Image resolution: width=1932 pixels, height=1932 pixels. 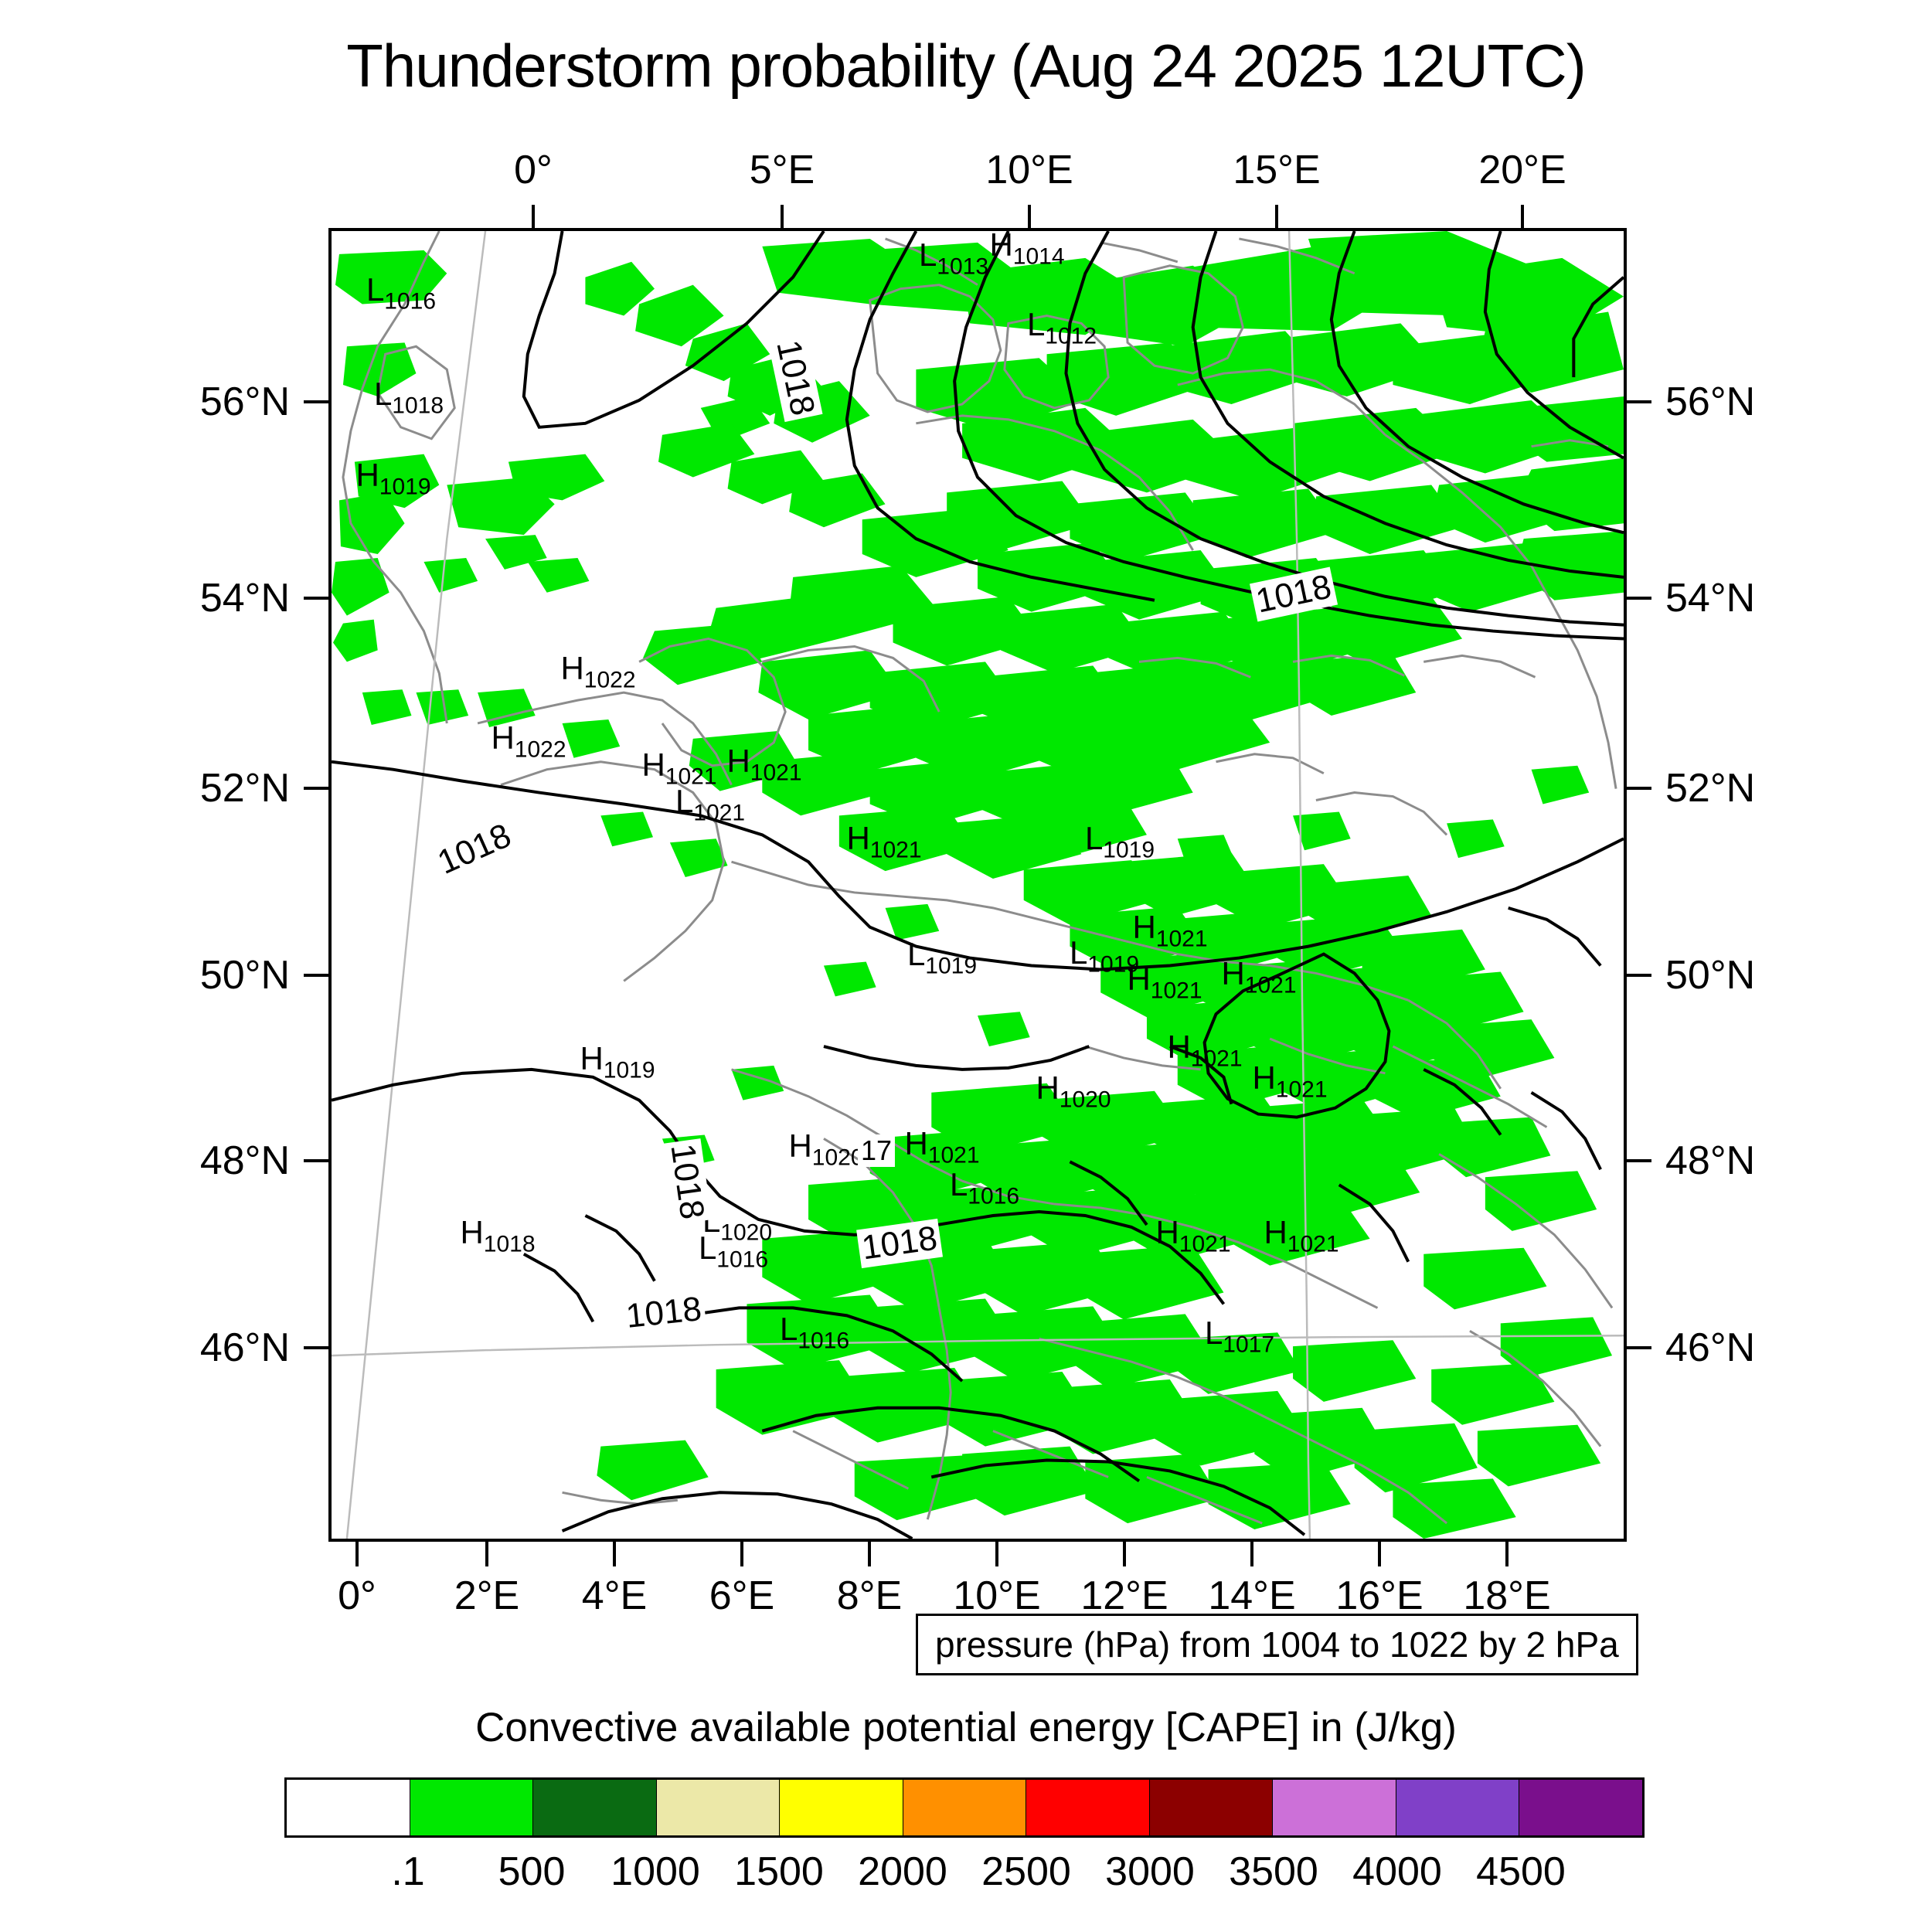 What do you see at coordinates (244, 1348) in the screenshot?
I see `axis-tick-left: 46°N` at bounding box center [244, 1348].